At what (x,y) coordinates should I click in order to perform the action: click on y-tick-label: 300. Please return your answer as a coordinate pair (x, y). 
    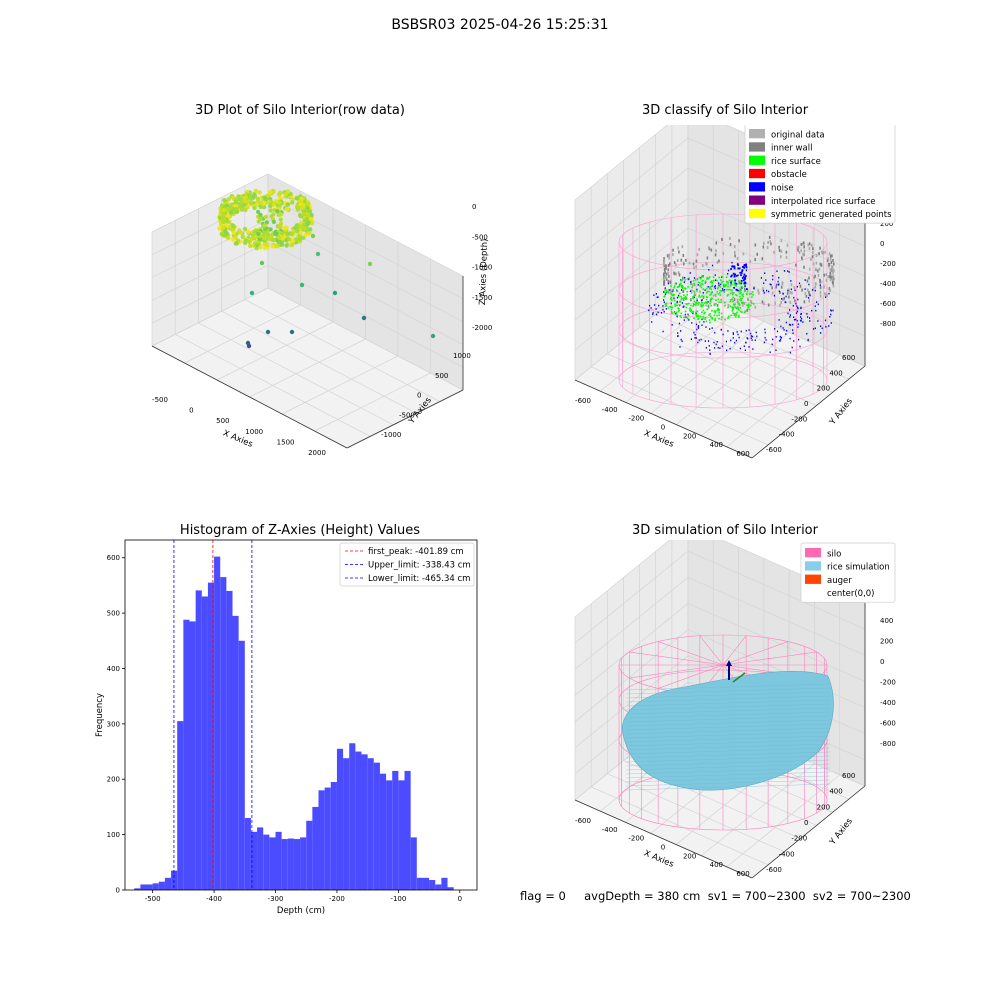
    Looking at the image, I should click on (113, 724).